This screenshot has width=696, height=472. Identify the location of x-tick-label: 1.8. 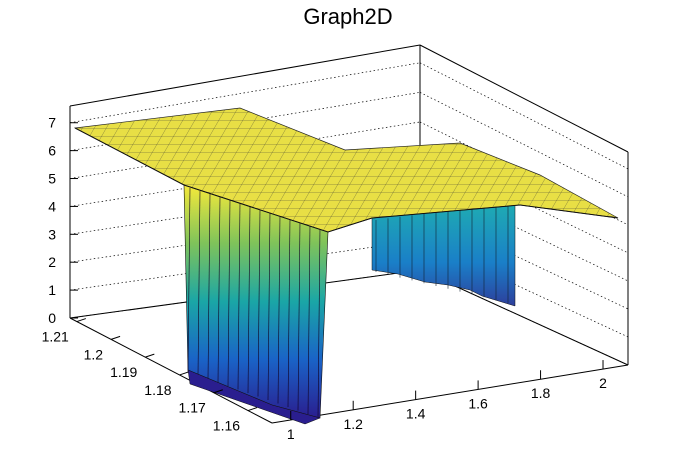
(541, 393).